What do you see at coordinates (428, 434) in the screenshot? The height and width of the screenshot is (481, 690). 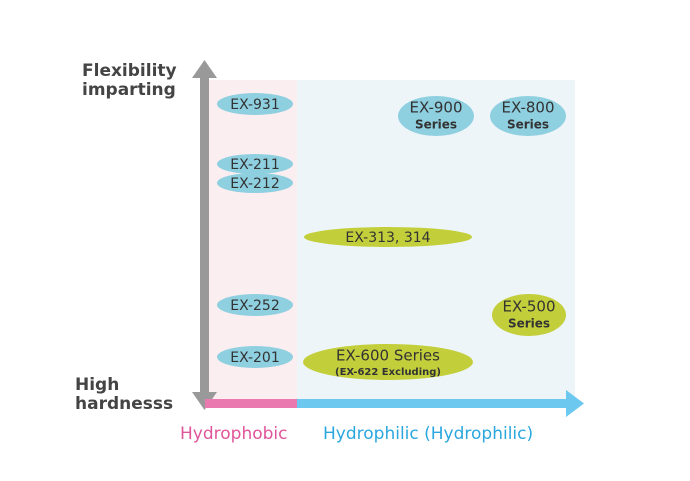 I see `x-right-label: Hydrophilic (Hydrophilic)` at bounding box center [428, 434].